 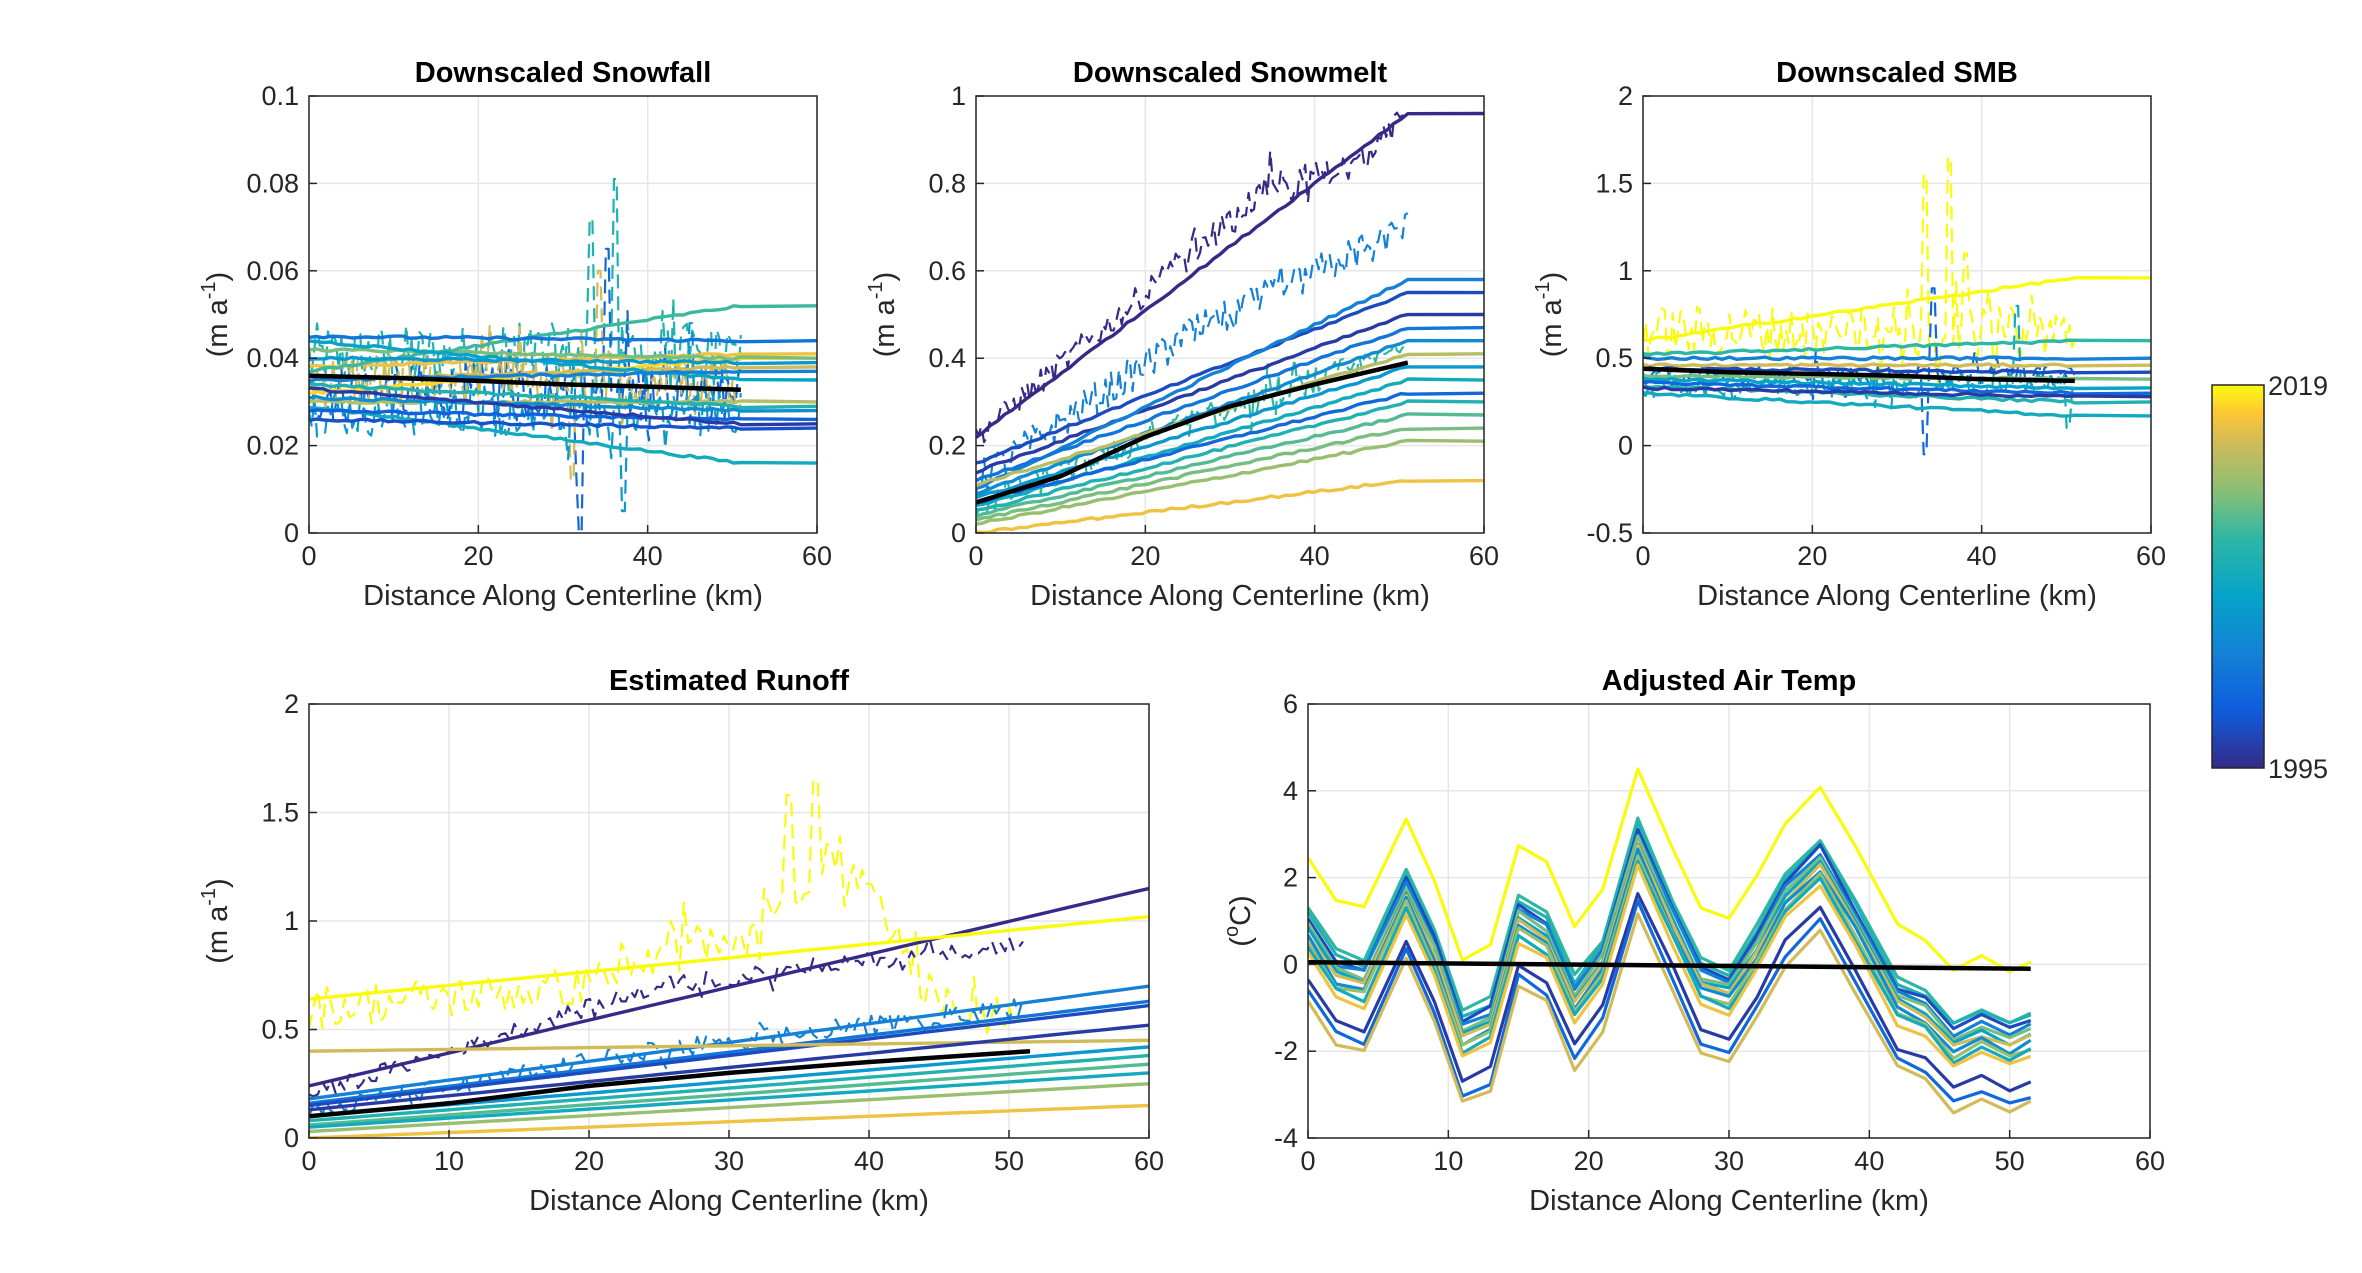 What do you see at coordinates (947, 183) in the screenshot?
I see `y-tick-label: 0.8` at bounding box center [947, 183].